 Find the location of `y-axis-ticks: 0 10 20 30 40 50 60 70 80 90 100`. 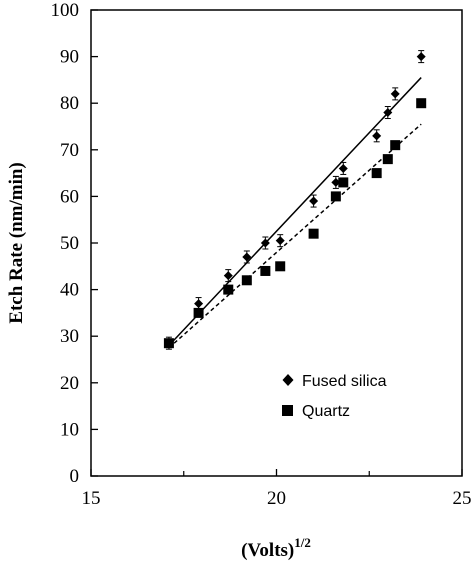

y-axis-ticks: 0 10 20 30 40 50 60 70 80 90 100 is located at coordinates (74, 243).